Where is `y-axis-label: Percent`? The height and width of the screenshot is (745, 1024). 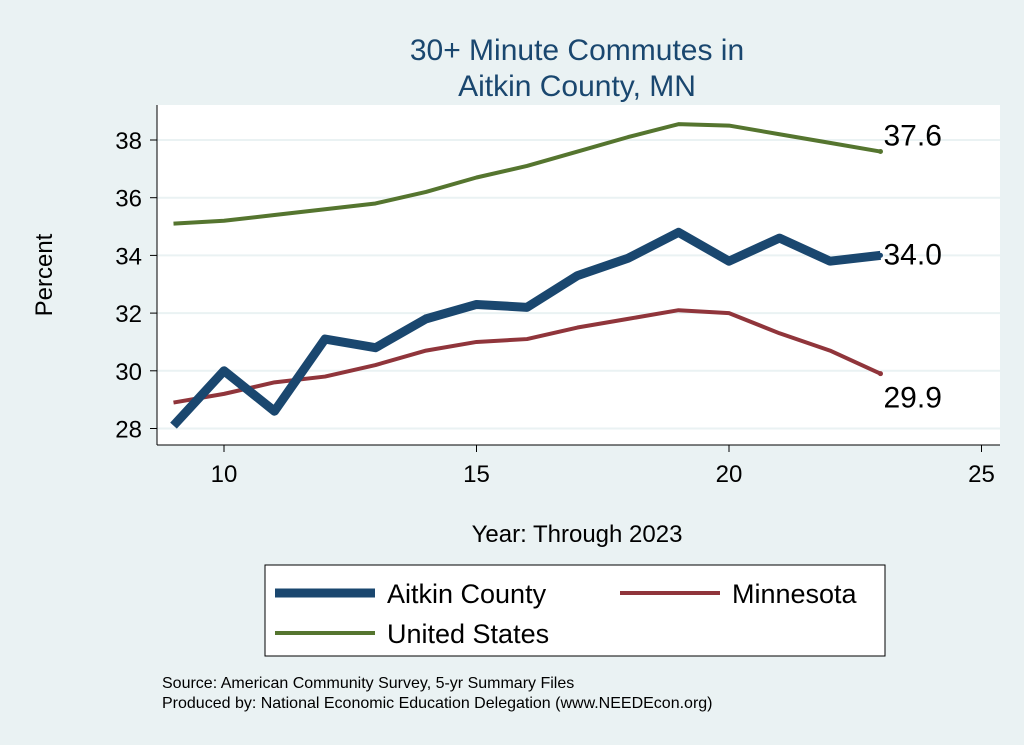
y-axis-label: Percent is located at coordinates (44, 274).